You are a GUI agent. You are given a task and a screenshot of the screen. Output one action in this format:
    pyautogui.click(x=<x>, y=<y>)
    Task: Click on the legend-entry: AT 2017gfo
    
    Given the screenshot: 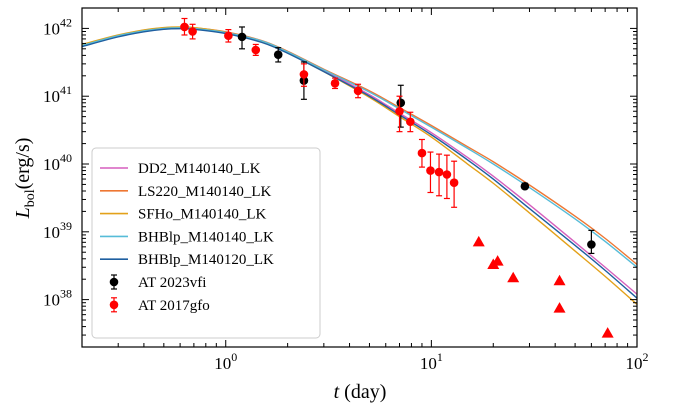 What is the action you would take?
    pyautogui.click(x=159, y=305)
    